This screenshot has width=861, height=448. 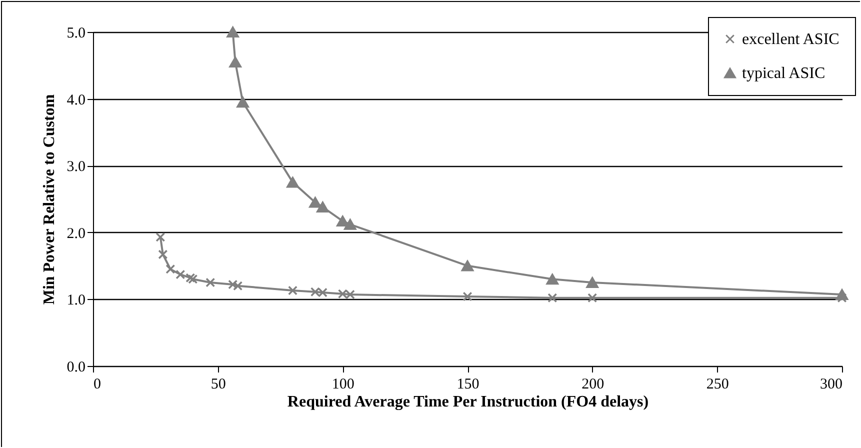 What do you see at coordinates (343, 384) in the screenshot?
I see `x-tick-label: 100` at bounding box center [343, 384].